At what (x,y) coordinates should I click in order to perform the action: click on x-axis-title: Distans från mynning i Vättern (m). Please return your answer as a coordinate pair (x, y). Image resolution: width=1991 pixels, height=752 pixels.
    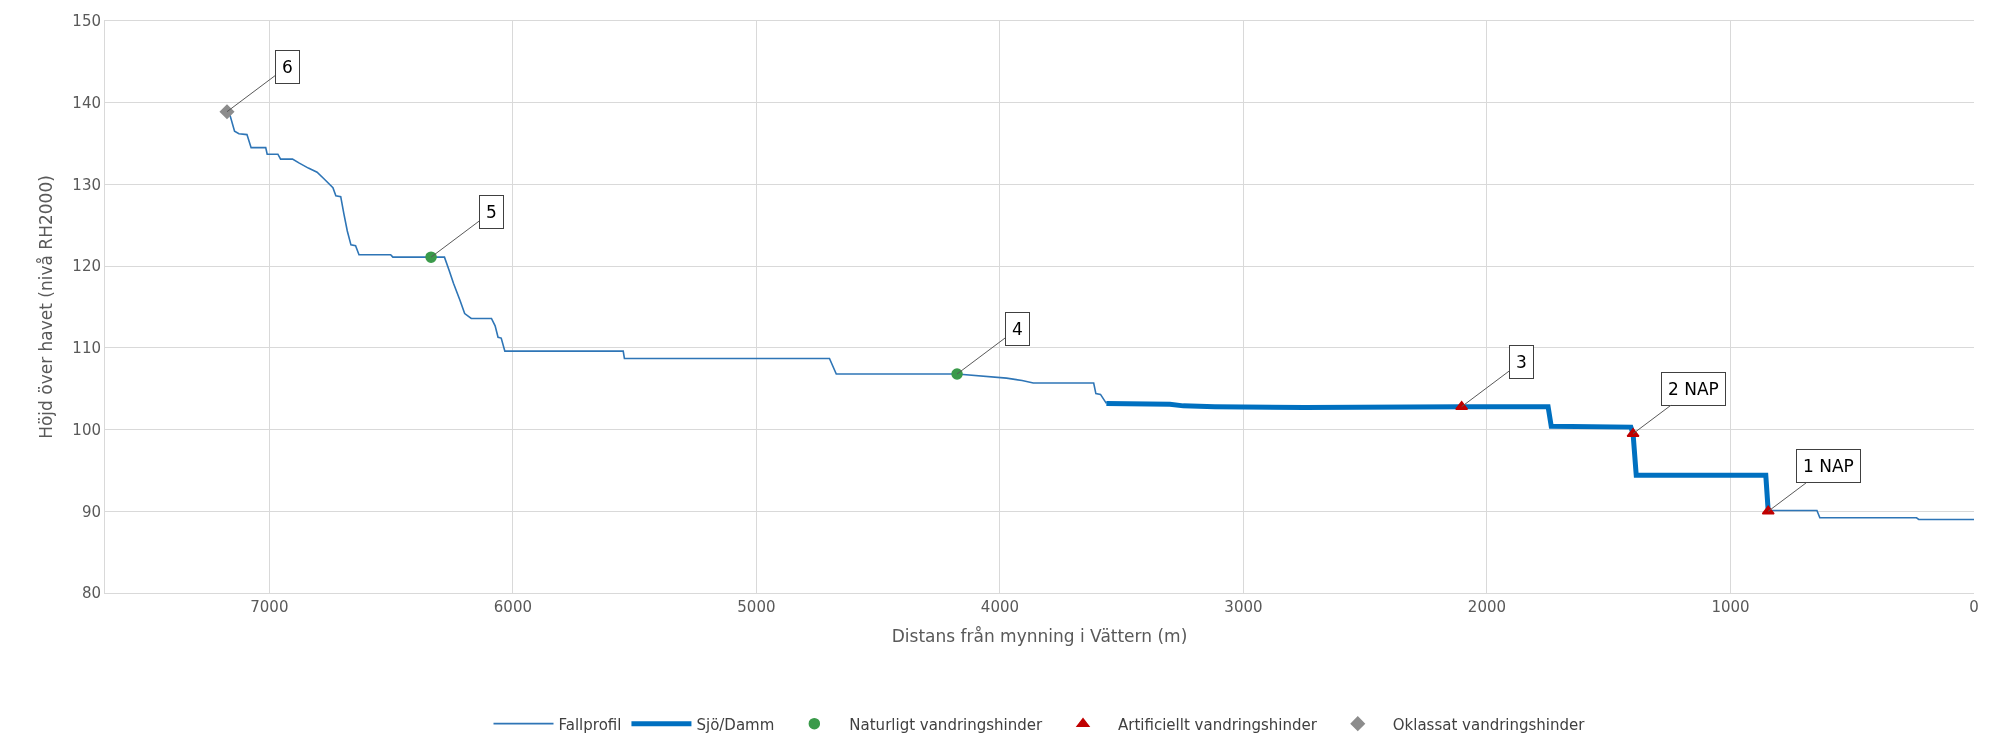
    Looking at the image, I should click on (1039, 636).